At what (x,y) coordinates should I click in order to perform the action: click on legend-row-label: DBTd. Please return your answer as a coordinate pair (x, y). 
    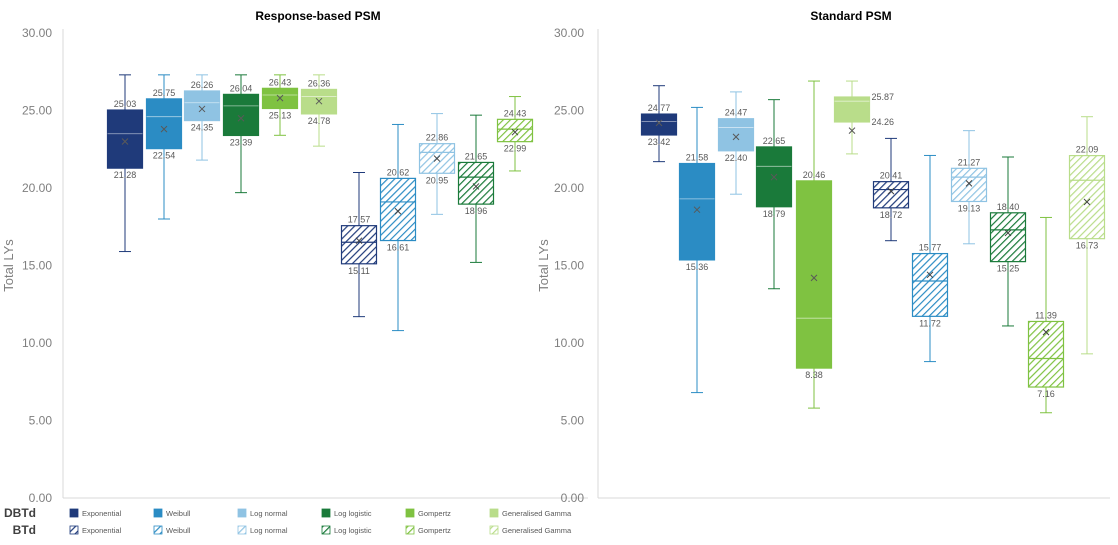
    Looking at the image, I should click on (20, 513).